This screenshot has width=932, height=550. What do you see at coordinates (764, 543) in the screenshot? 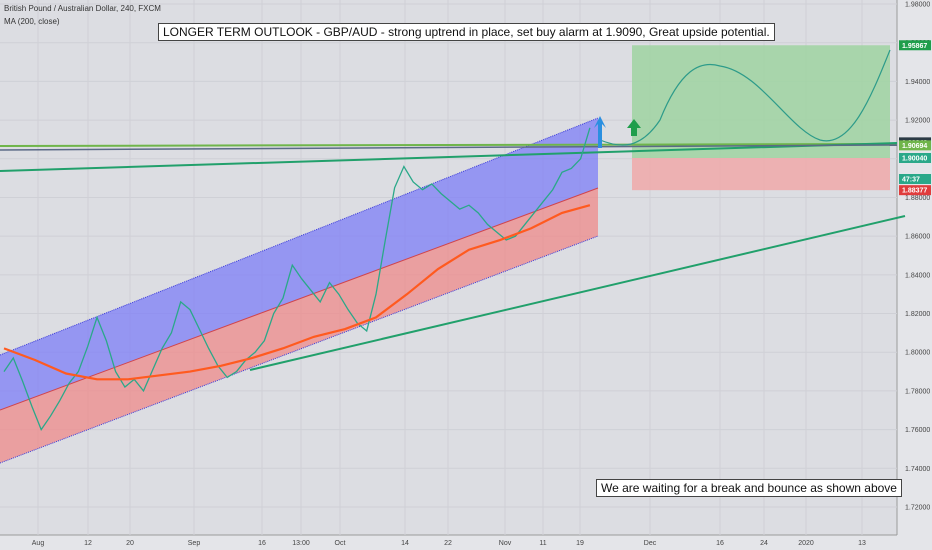
I see `time-tick-label: 24` at bounding box center [764, 543].